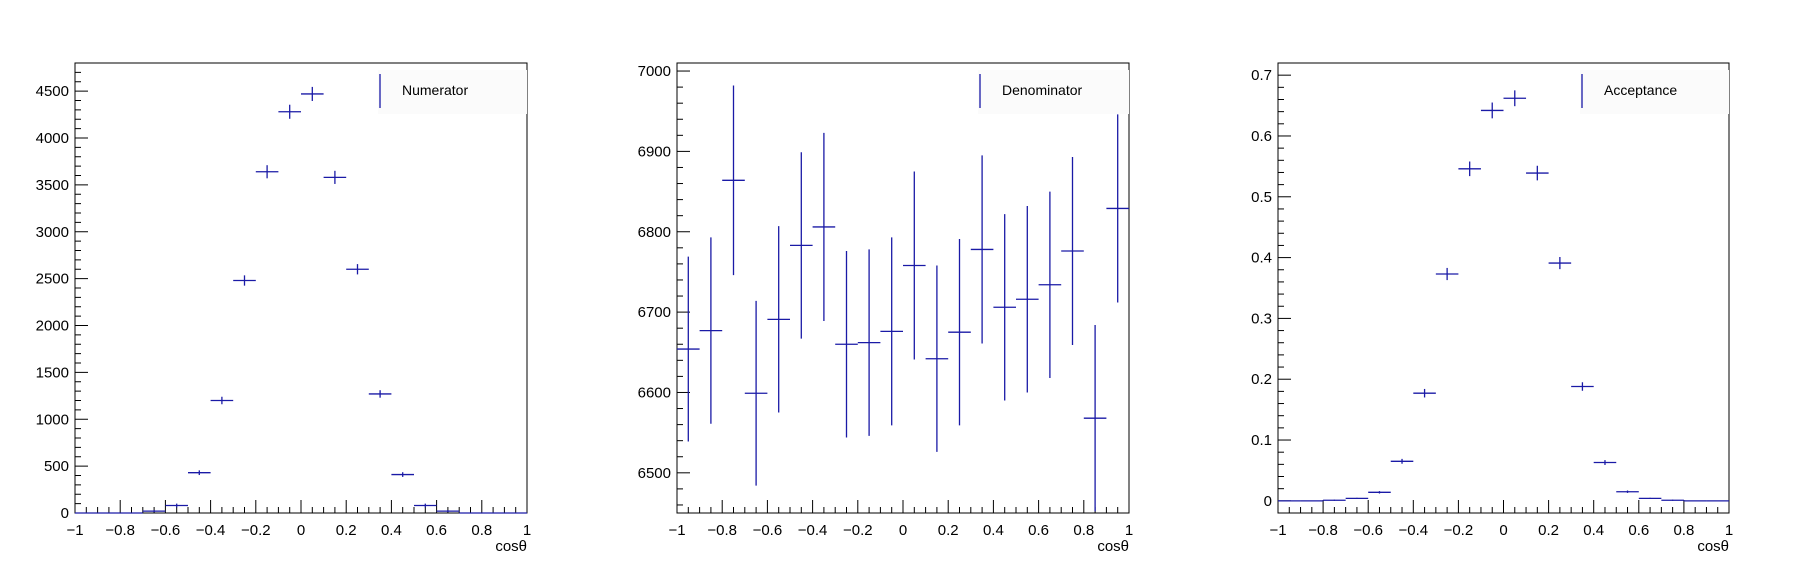 This screenshot has width=1796, height=577. I want to click on y-tick-label: 500, so click(56, 466).